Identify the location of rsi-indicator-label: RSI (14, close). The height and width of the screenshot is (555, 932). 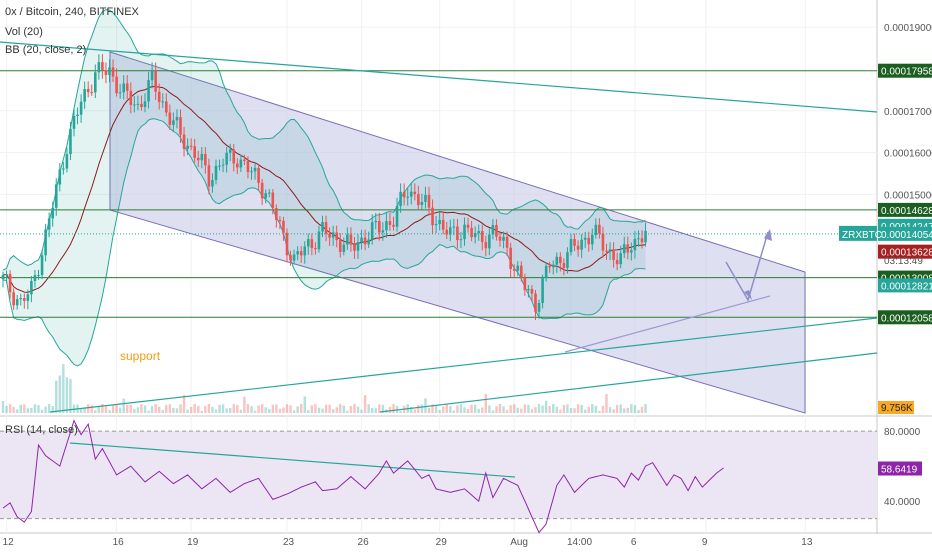
(41, 430).